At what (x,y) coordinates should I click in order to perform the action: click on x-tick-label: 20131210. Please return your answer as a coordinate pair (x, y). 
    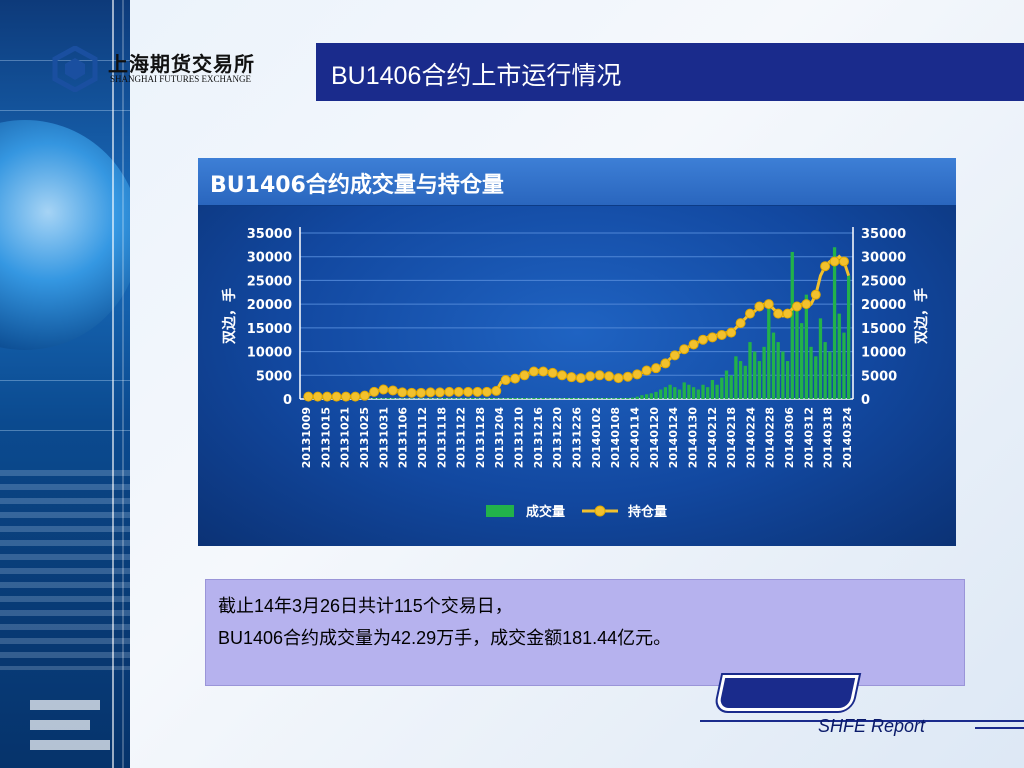
    Looking at the image, I should click on (519, 438).